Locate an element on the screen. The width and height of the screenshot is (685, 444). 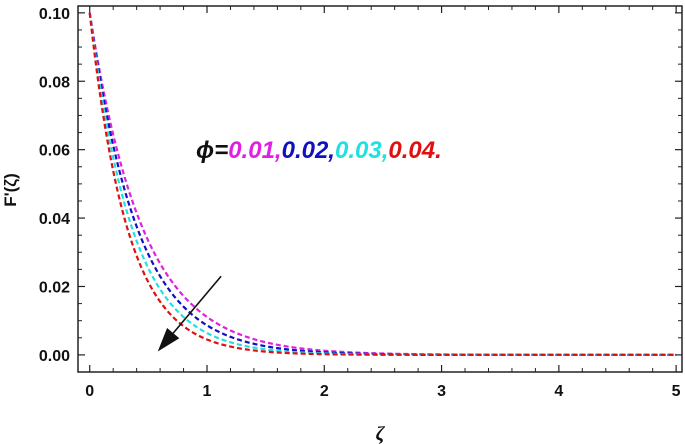
y-tick-label: 0.10 is located at coordinates (54, 14).